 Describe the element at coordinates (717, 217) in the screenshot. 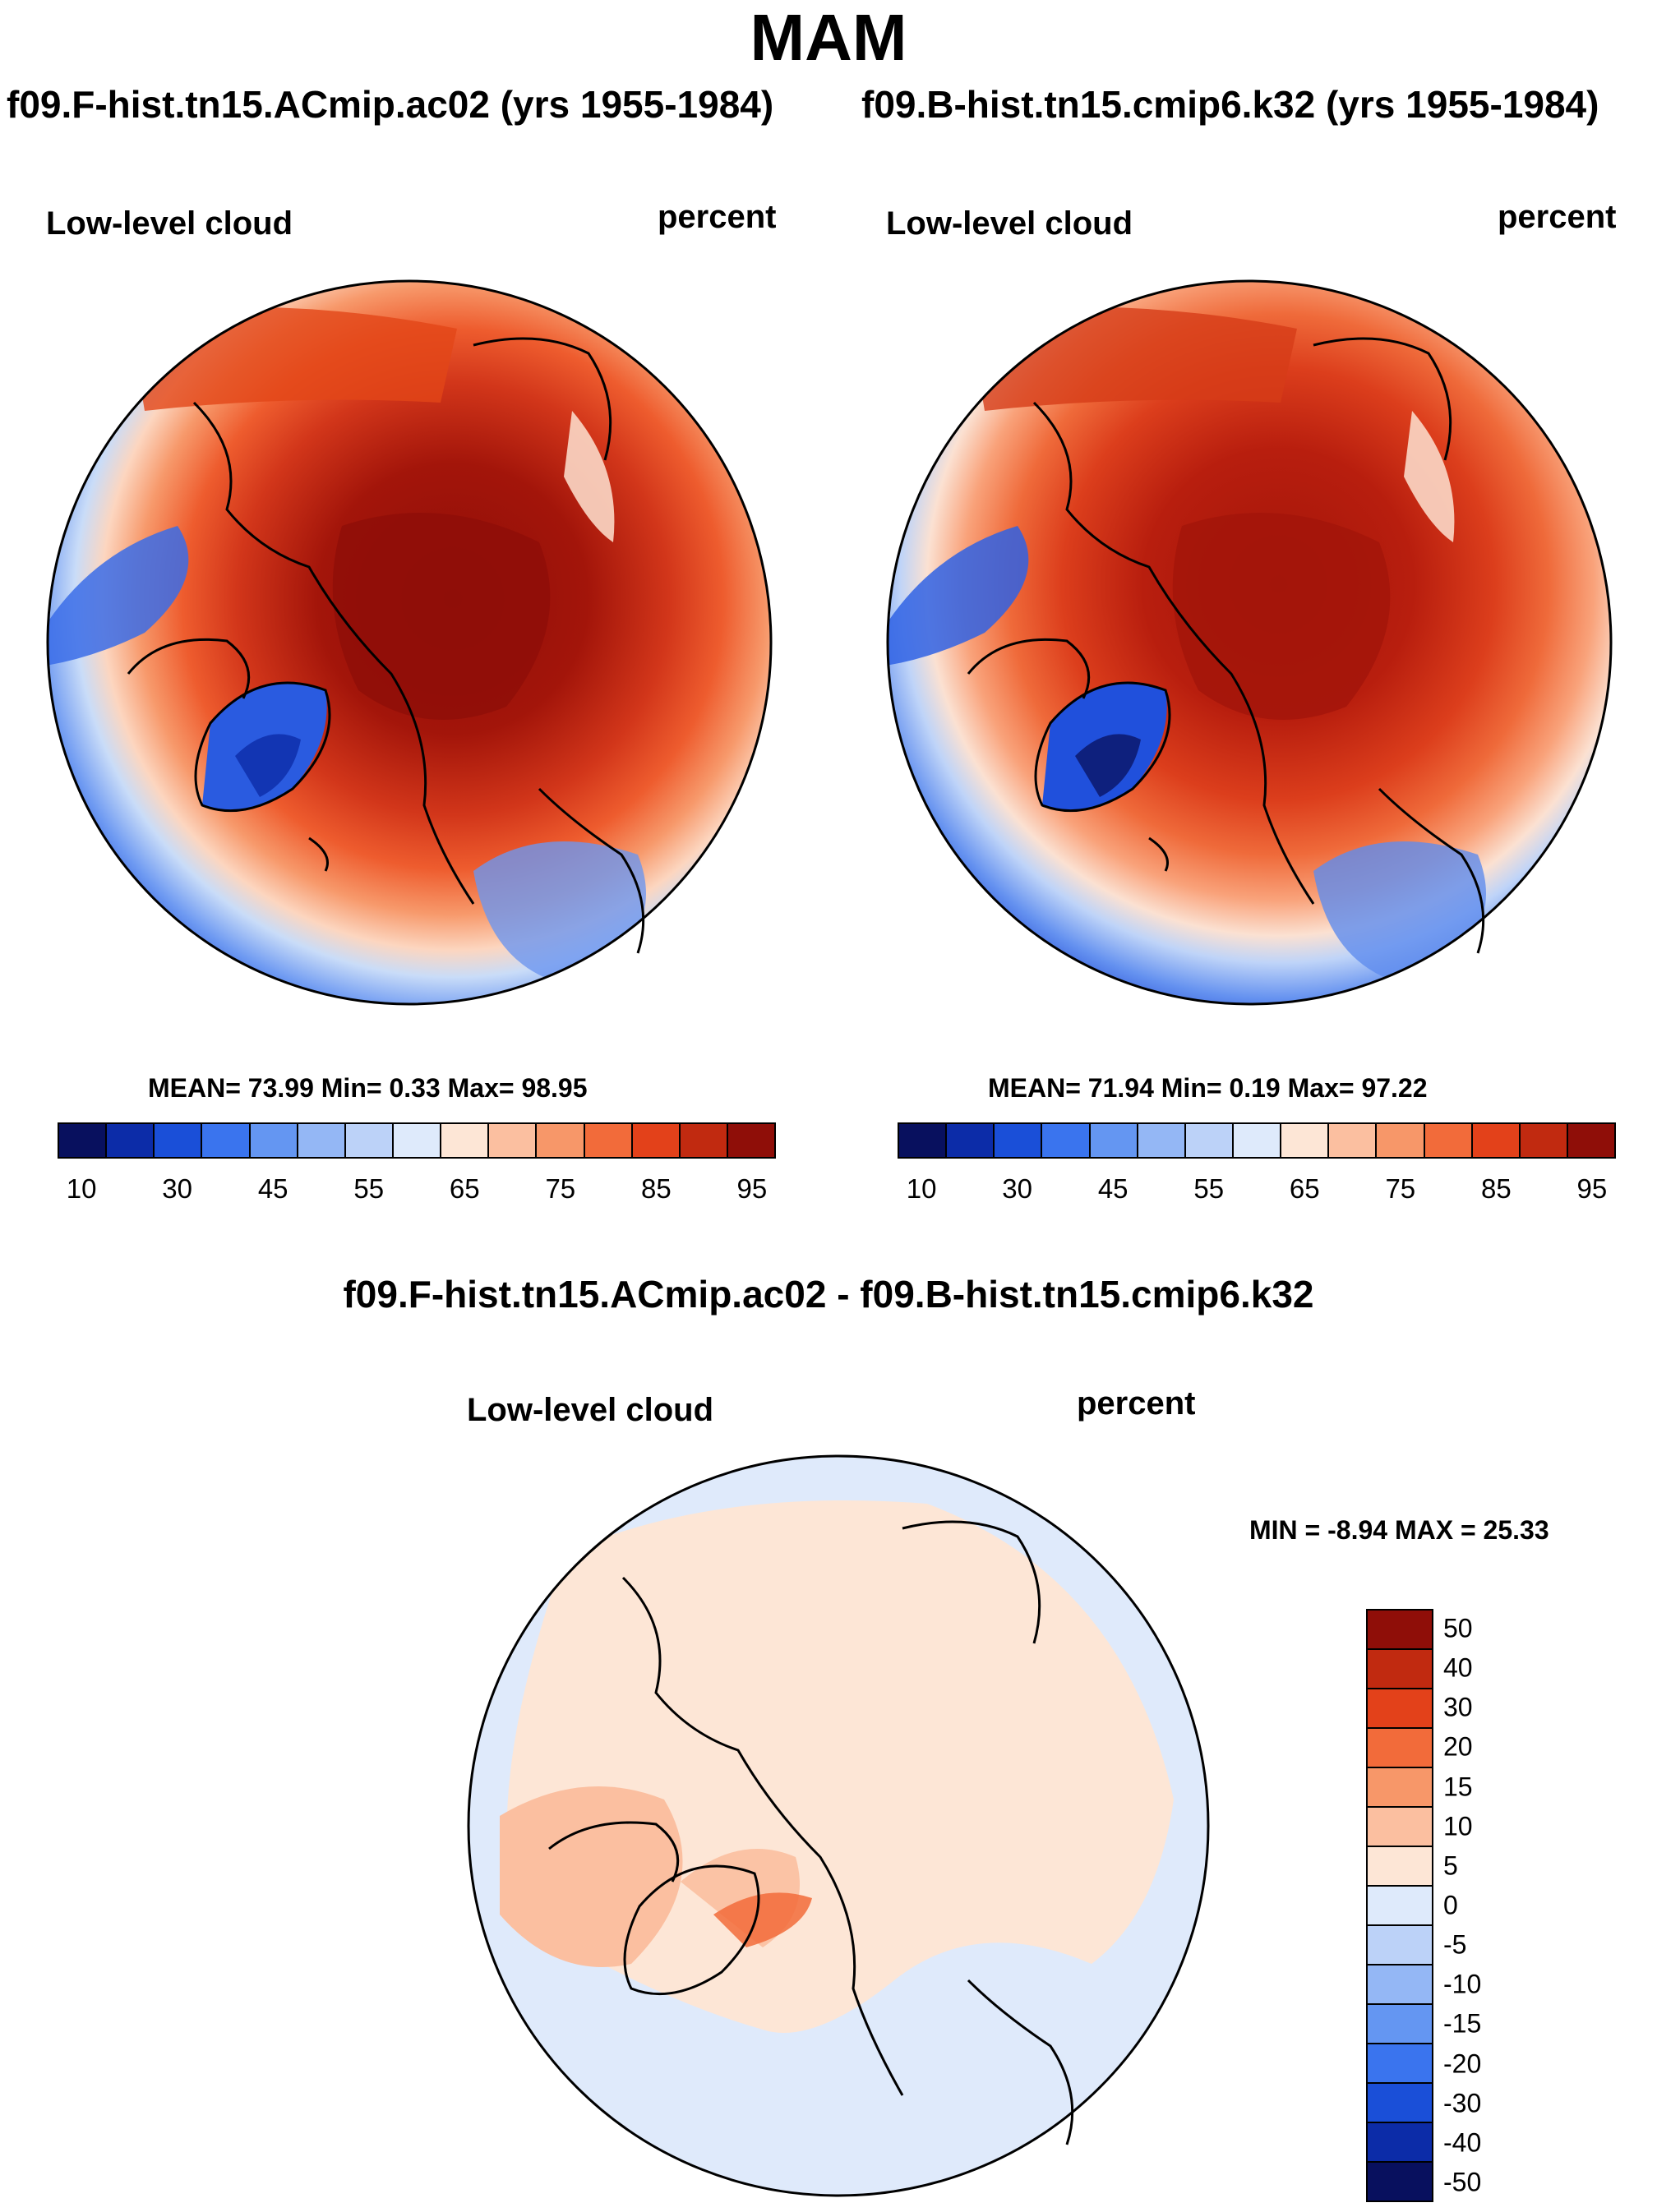

I see `panel1-units-label: percent` at that location.